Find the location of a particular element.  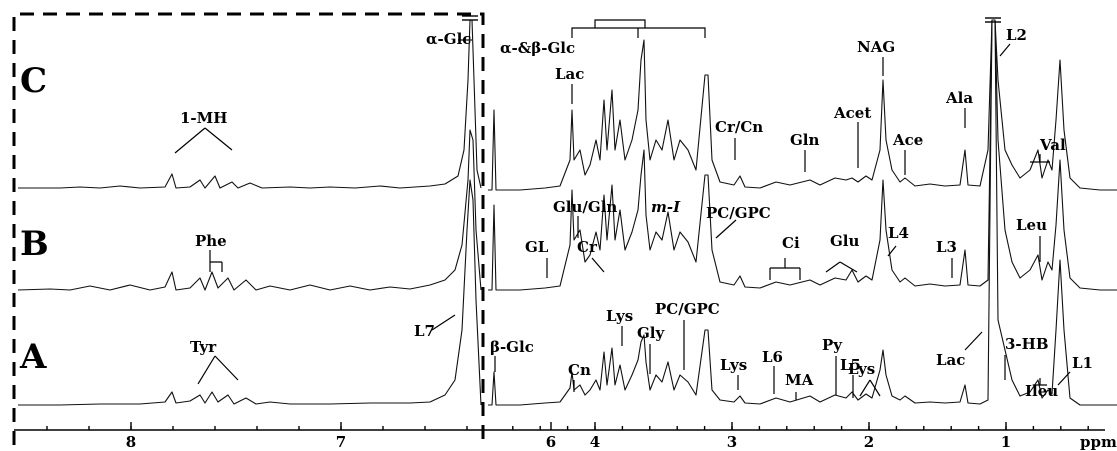

glc-bracket-top is located at coordinates (620, 23).